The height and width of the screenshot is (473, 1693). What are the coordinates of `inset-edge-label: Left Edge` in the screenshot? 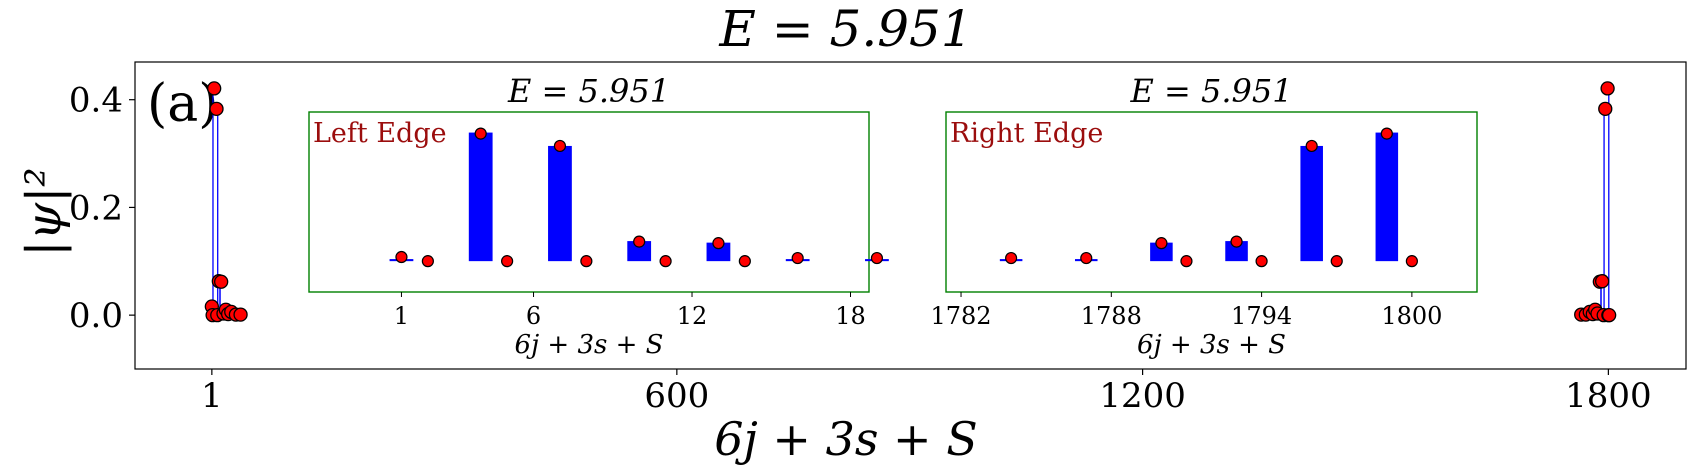 It's located at (380, 133).